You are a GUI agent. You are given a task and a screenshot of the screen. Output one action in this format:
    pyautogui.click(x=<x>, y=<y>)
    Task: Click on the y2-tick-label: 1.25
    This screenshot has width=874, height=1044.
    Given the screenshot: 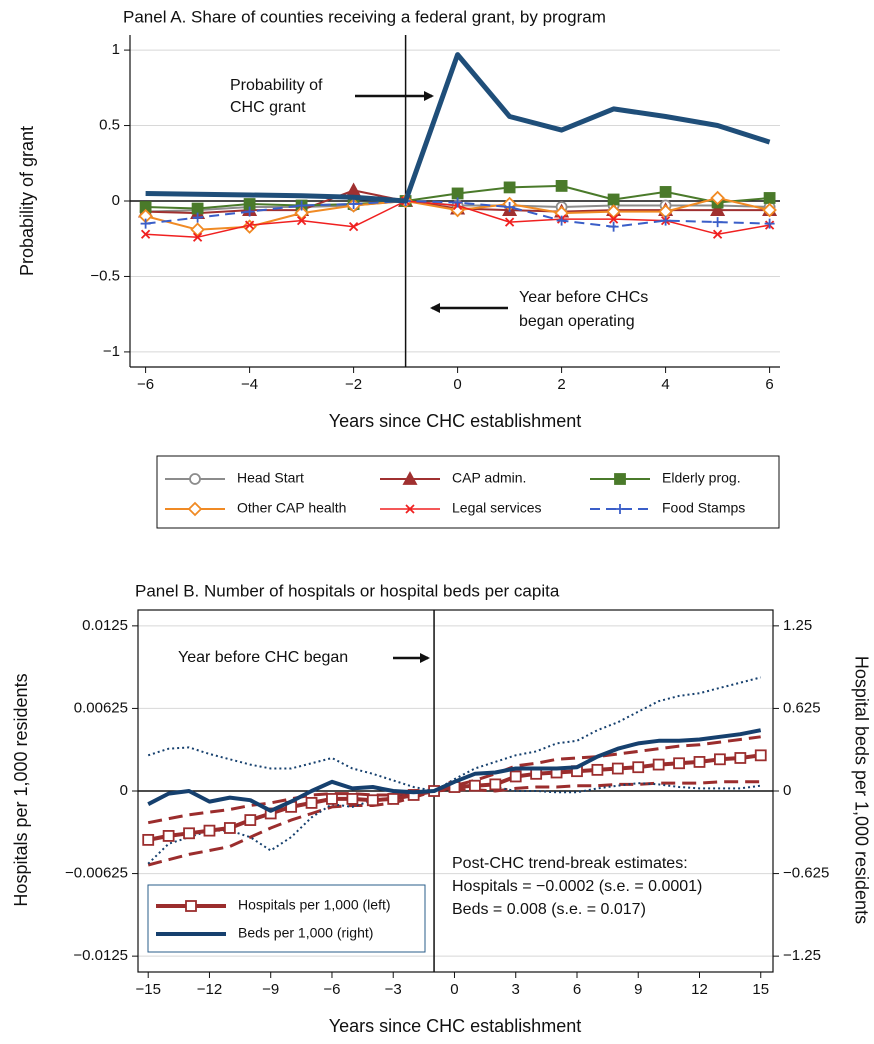 What is the action you would take?
    pyautogui.click(x=797, y=625)
    